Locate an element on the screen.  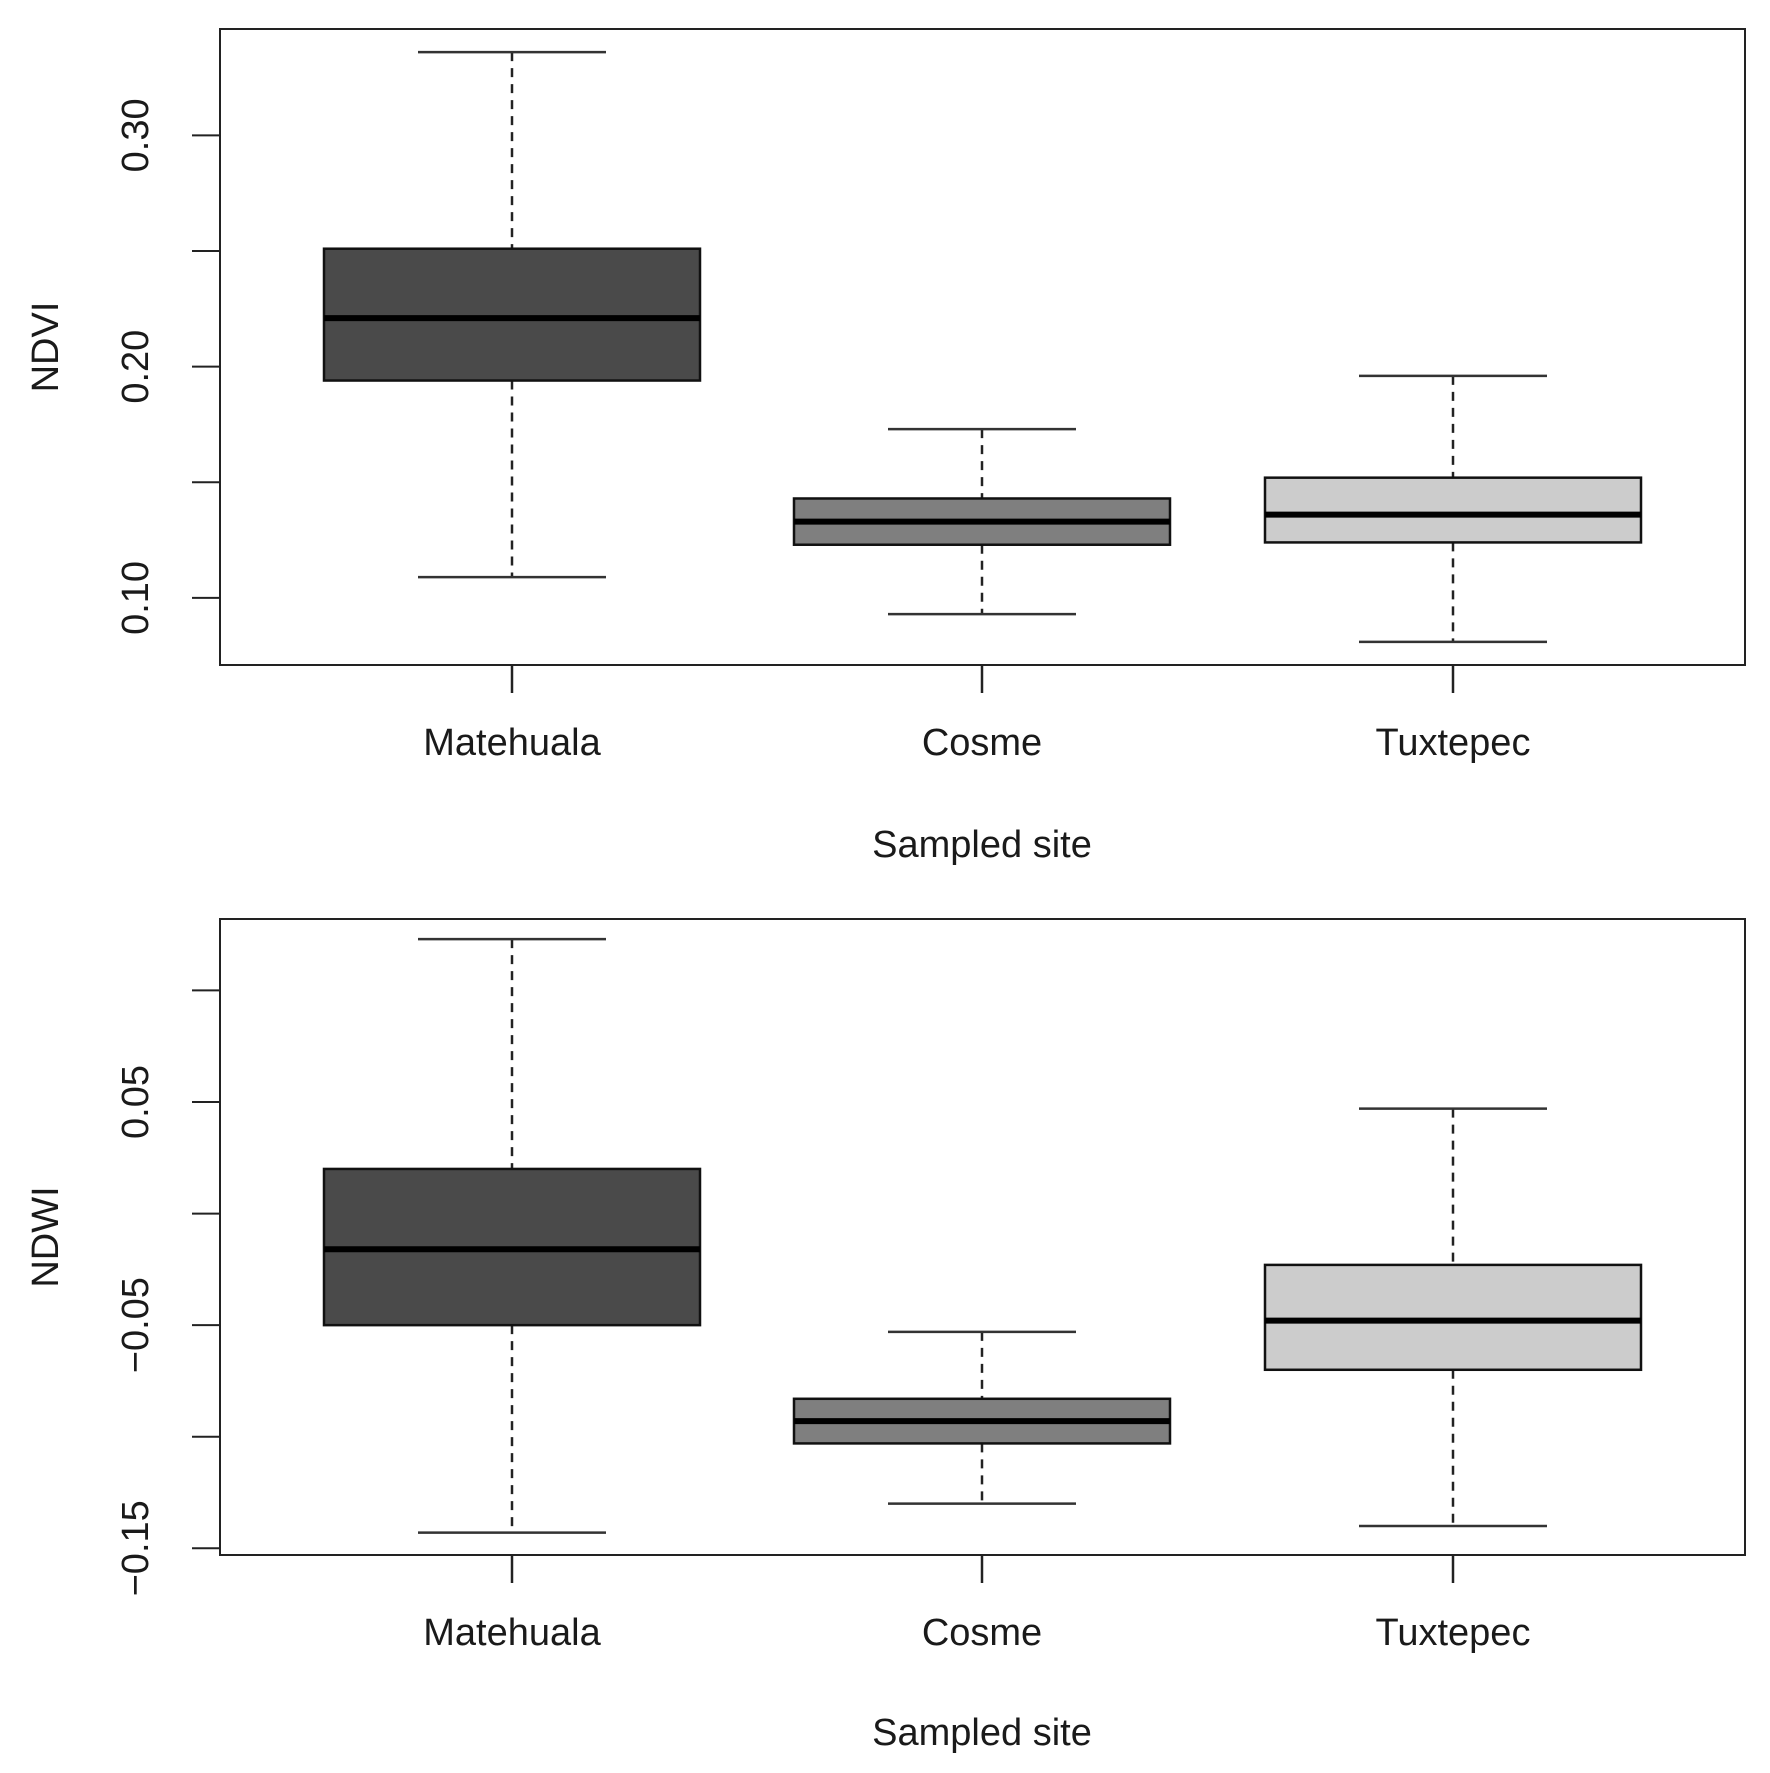
y-tick-label: 0.10 is located at coordinates (136, 598).